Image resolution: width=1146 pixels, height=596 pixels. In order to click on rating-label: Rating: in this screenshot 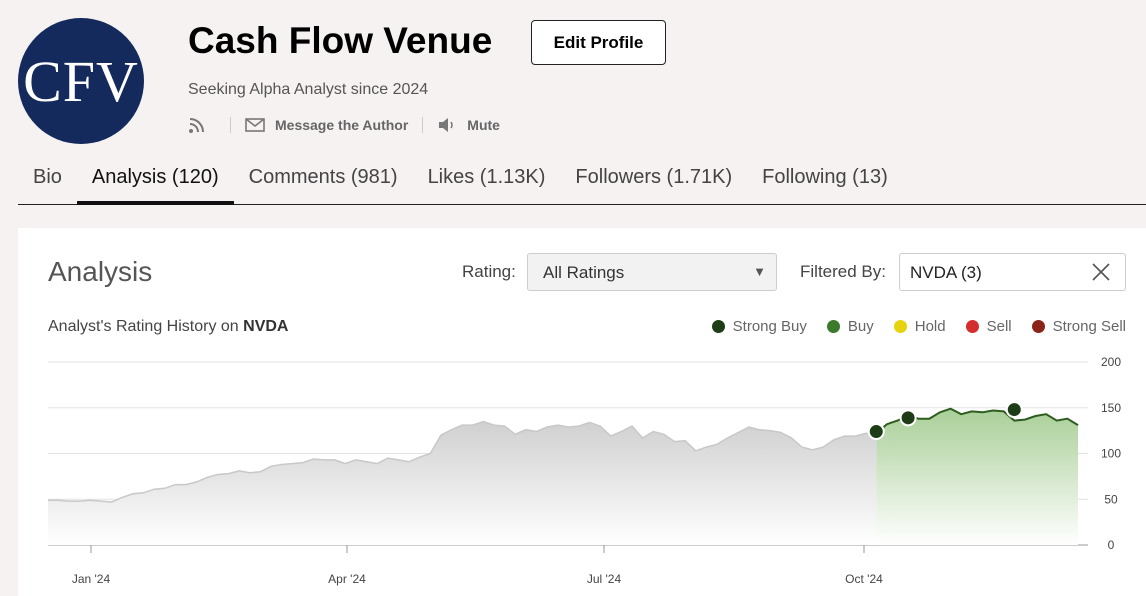, I will do `click(489, 271)`.